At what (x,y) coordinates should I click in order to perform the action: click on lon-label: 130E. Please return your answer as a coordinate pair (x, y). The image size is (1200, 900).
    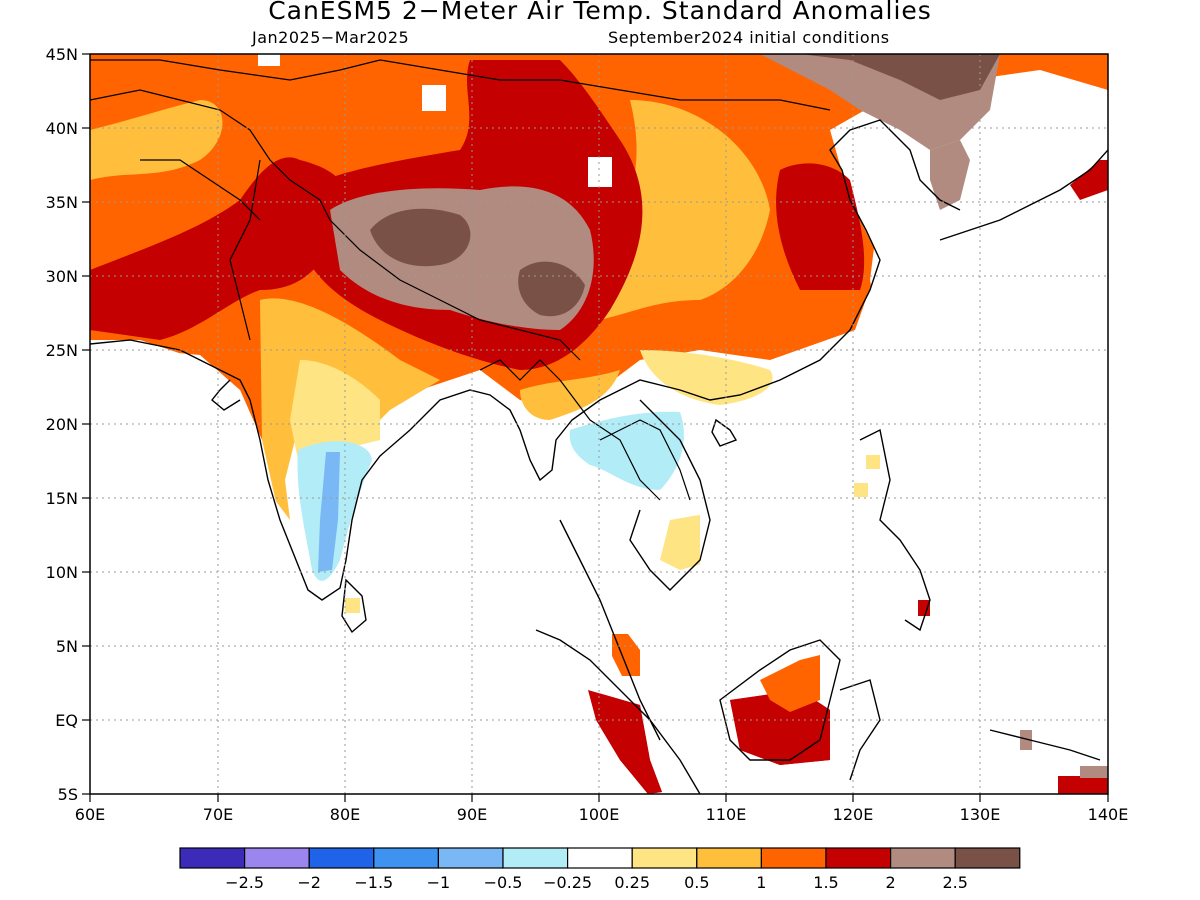
    Looking at the image, I should click on (980, 814).